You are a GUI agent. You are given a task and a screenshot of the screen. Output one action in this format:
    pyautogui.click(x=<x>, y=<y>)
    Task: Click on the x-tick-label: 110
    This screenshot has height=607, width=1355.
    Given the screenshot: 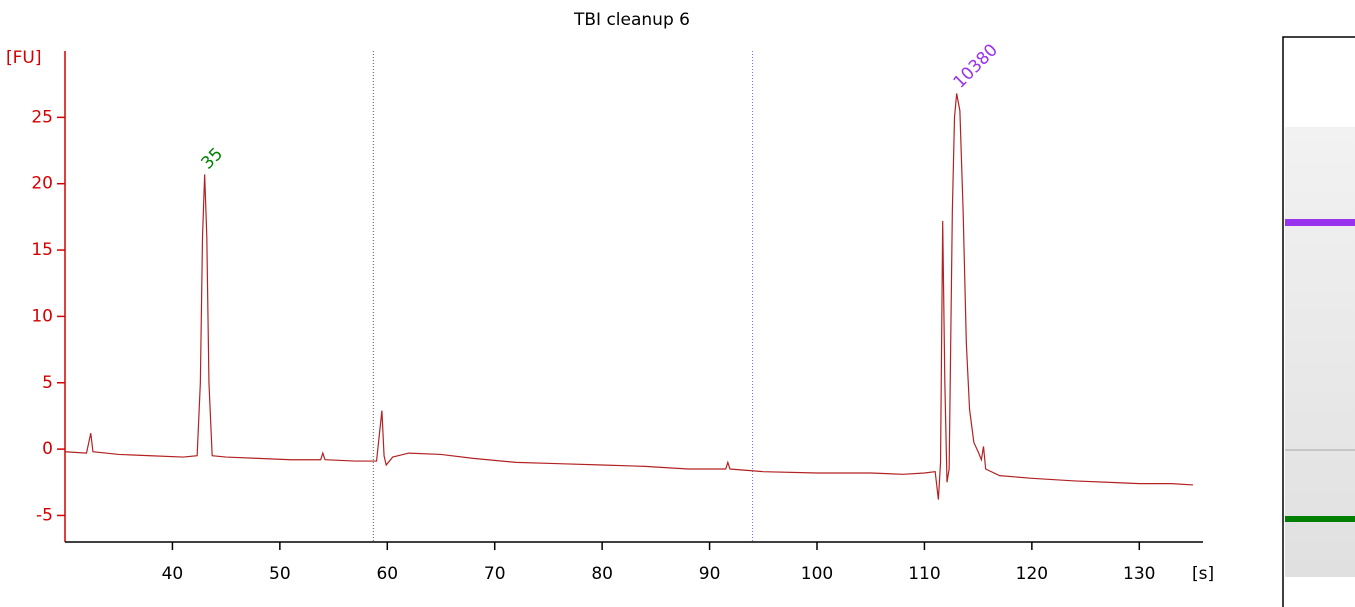 What is the action you would take?
    pyautogui.click(x=924, y=574)
    